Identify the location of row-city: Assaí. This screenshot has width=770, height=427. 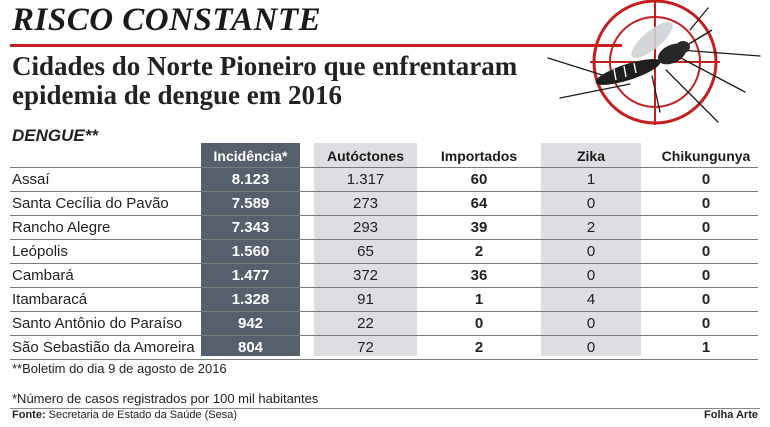
(31, 179).